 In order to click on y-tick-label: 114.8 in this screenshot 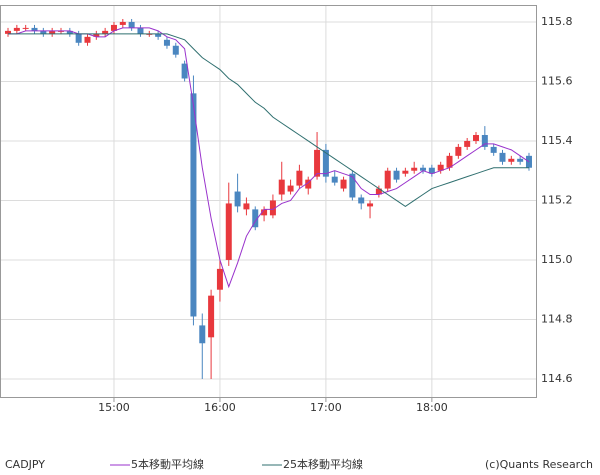, I will do `click(557, 318)`.